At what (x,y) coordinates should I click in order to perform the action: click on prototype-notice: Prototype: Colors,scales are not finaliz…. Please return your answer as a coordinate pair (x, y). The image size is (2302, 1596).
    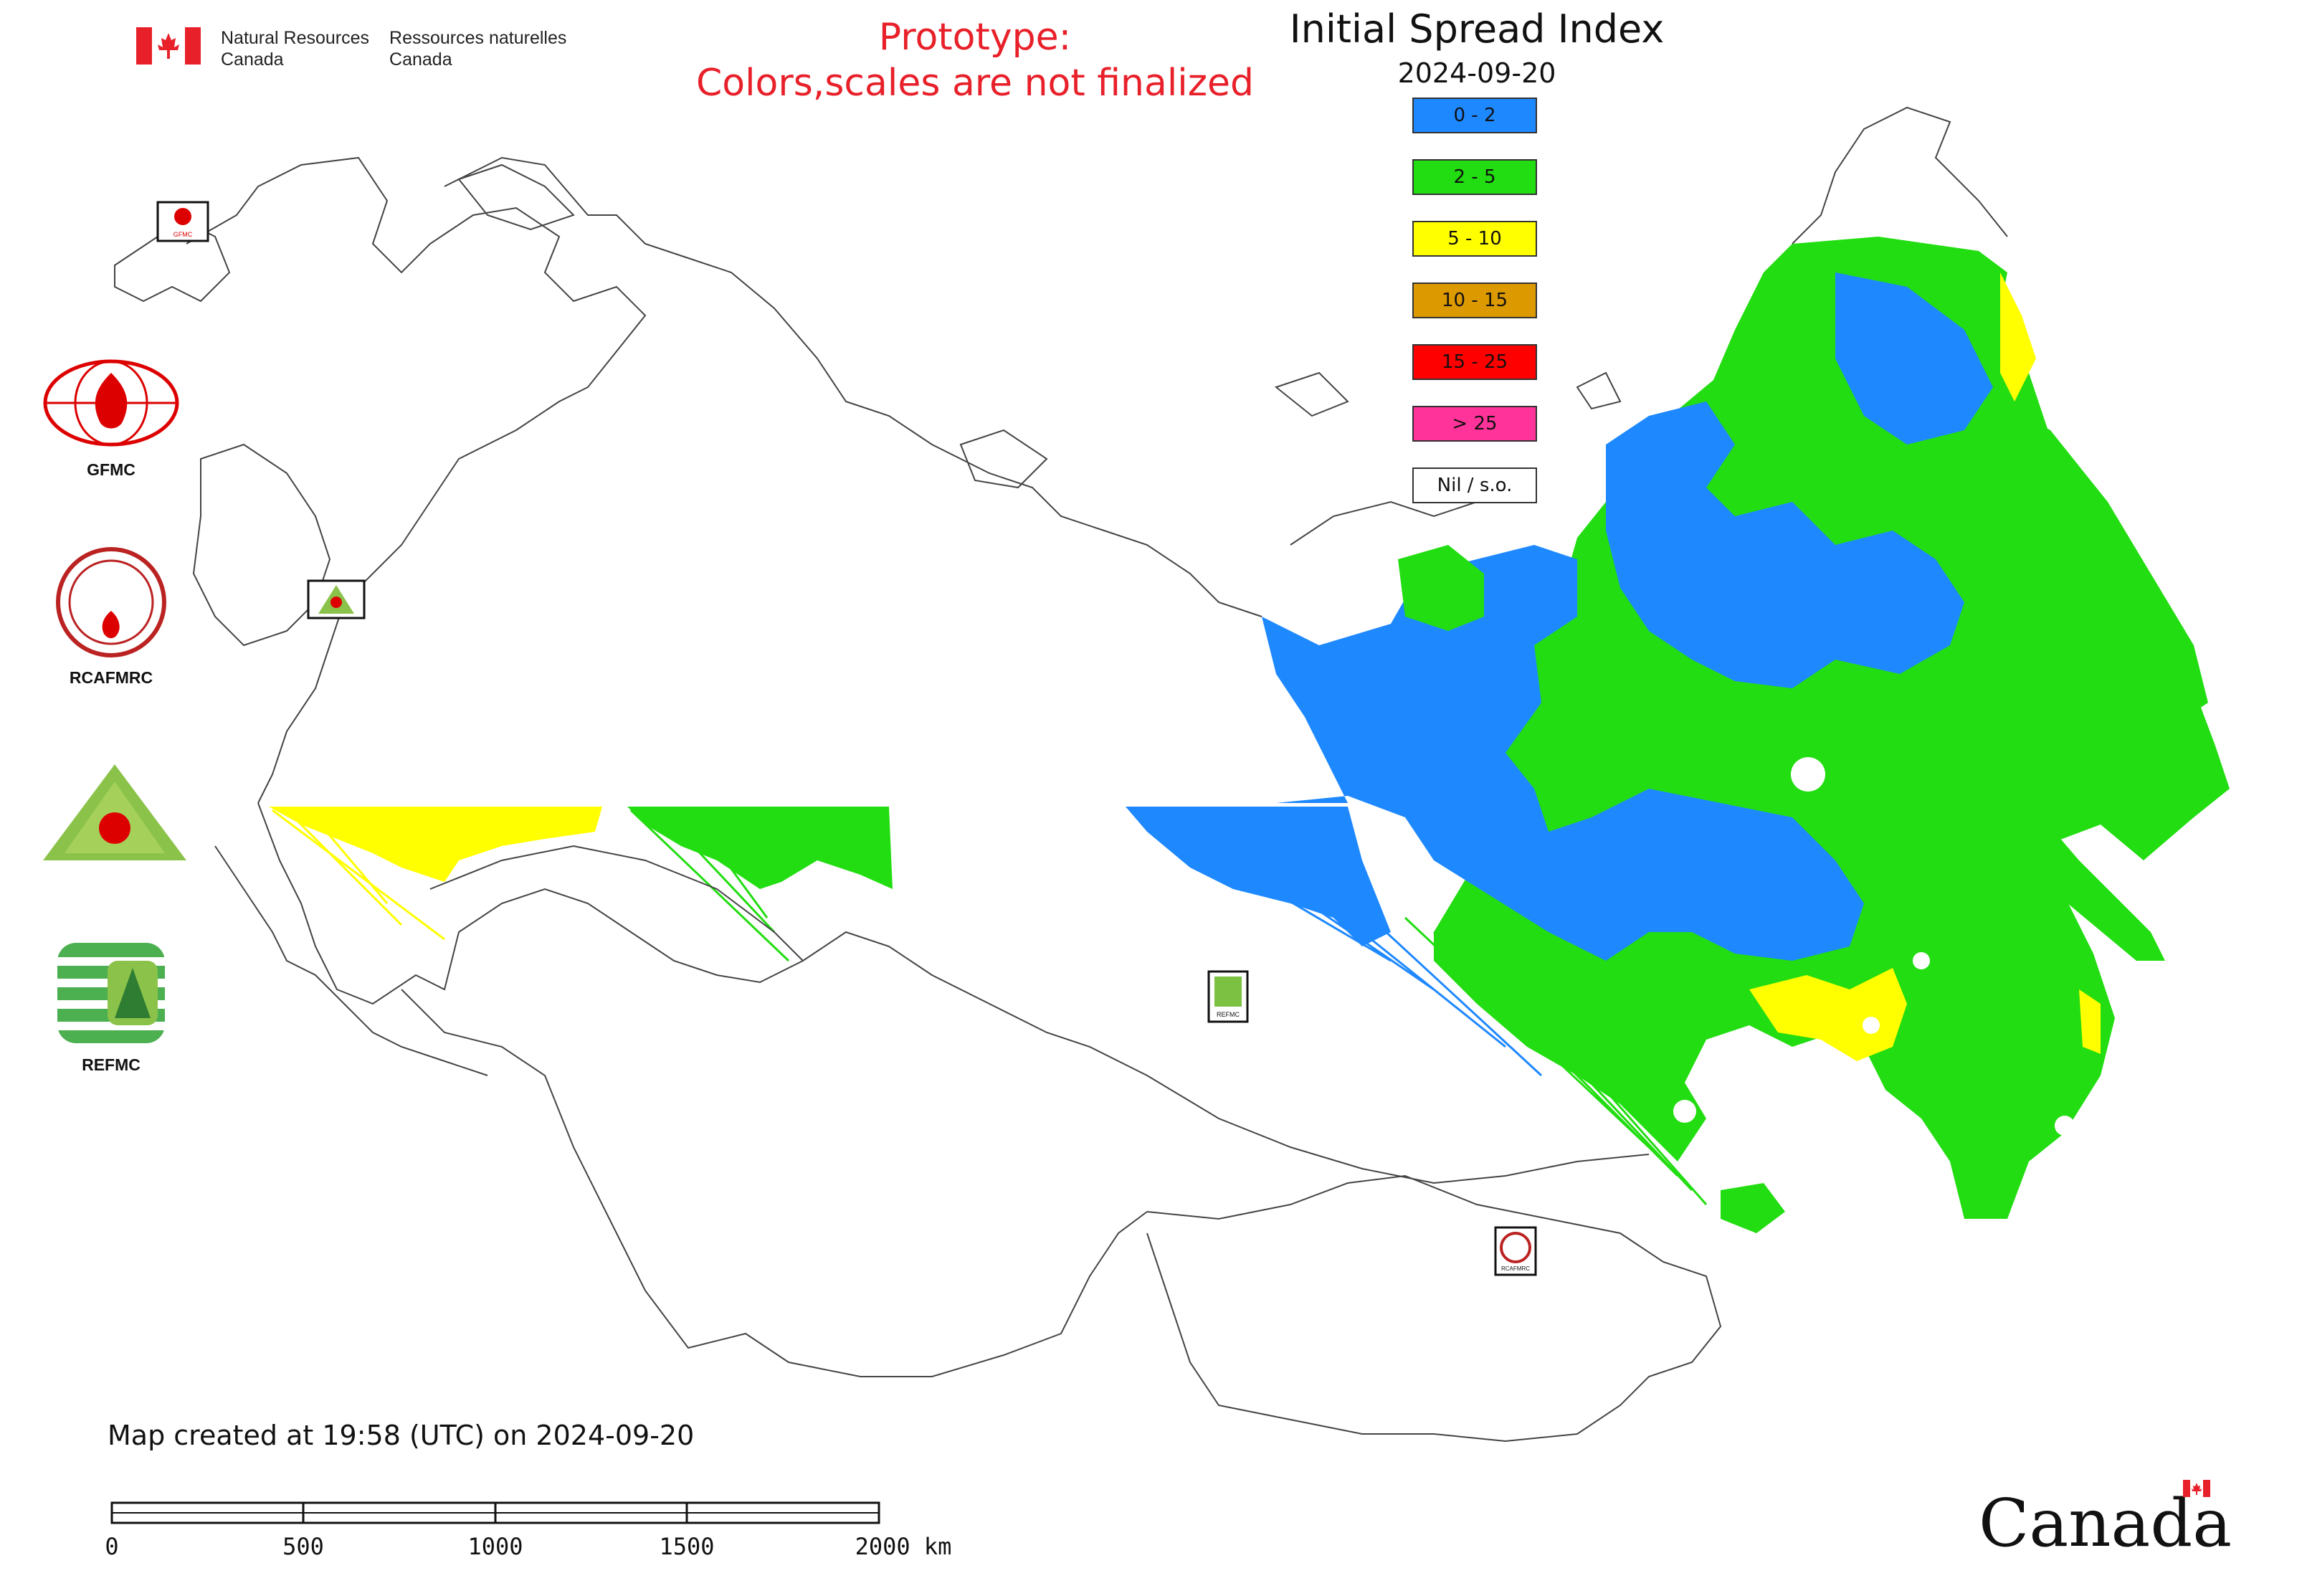
    Looking at the image, I should click on (975, 60).